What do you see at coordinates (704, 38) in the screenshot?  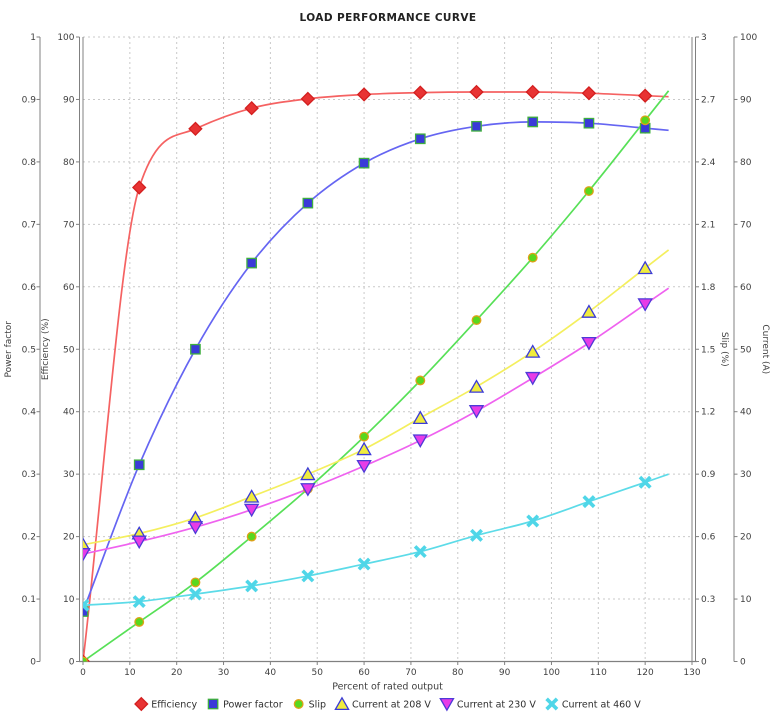 I see `y-axis-slip-tick-label: 3` at bounding box center [704, 38].